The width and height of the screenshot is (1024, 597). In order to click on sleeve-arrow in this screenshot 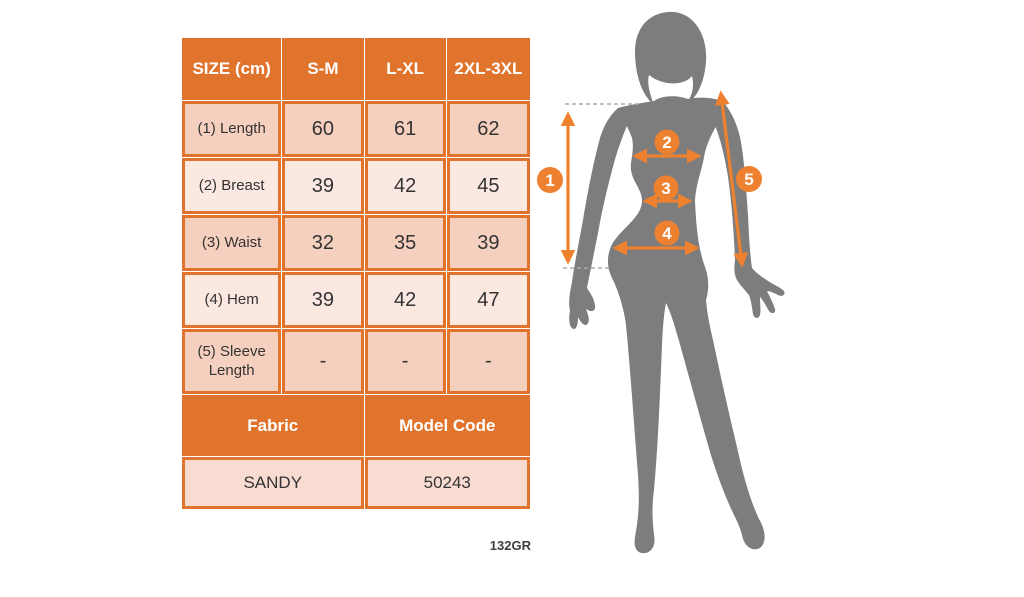, I will do `click(731, 179)`.